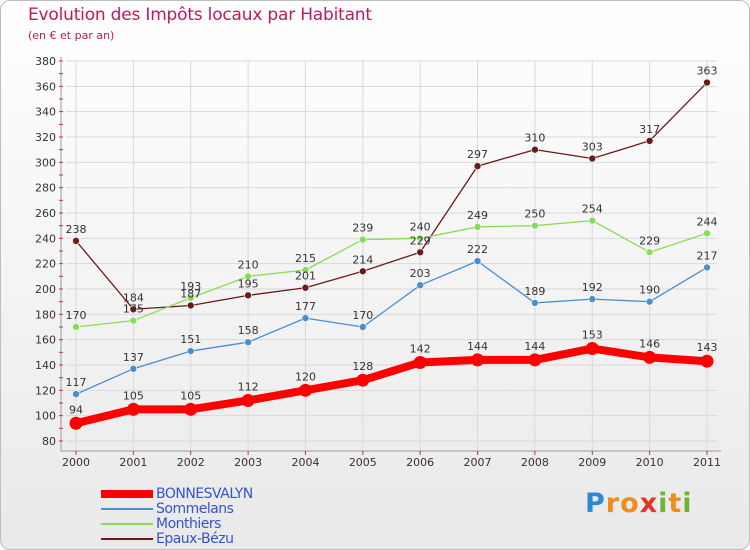 The image size is (750, 550). What do you see at coordinates (363, 462) in the screenshot?
I see `x-tick-label: 2005` at bounding box center [363, 462].